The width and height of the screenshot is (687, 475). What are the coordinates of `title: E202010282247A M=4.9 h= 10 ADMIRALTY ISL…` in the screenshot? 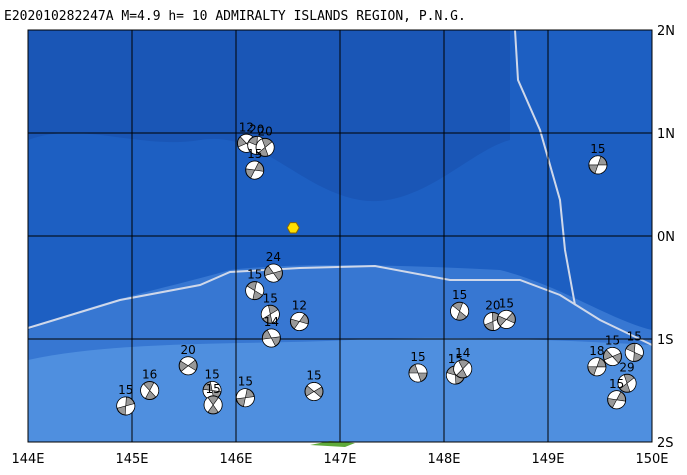 It's located at (235, 16).